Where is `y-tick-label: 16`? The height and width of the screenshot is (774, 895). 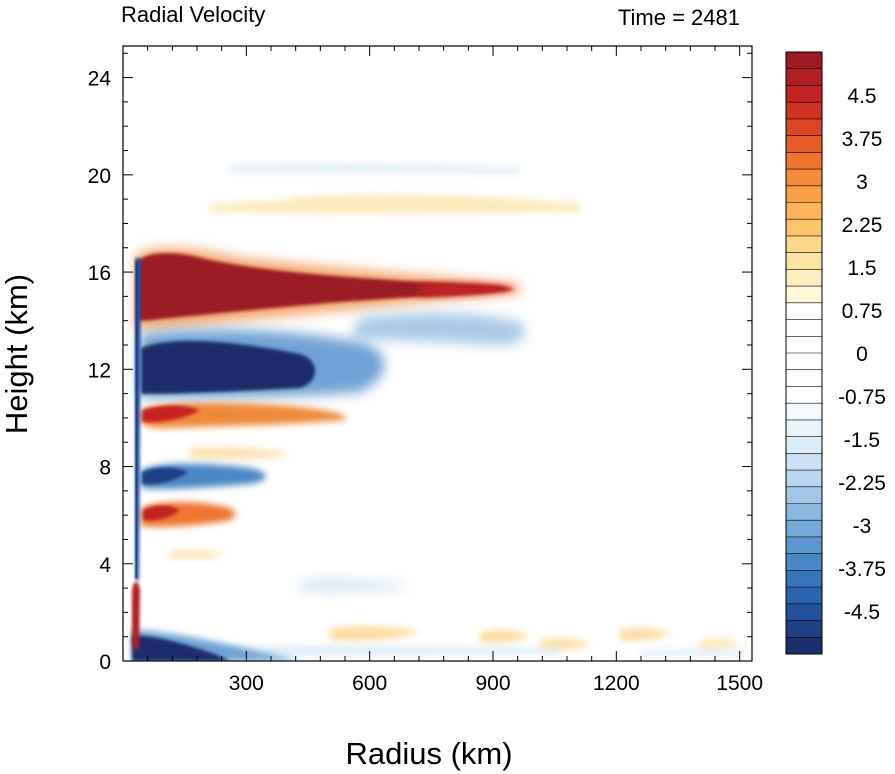
y-tick-label: 16 is located at coordinates (99, 273).